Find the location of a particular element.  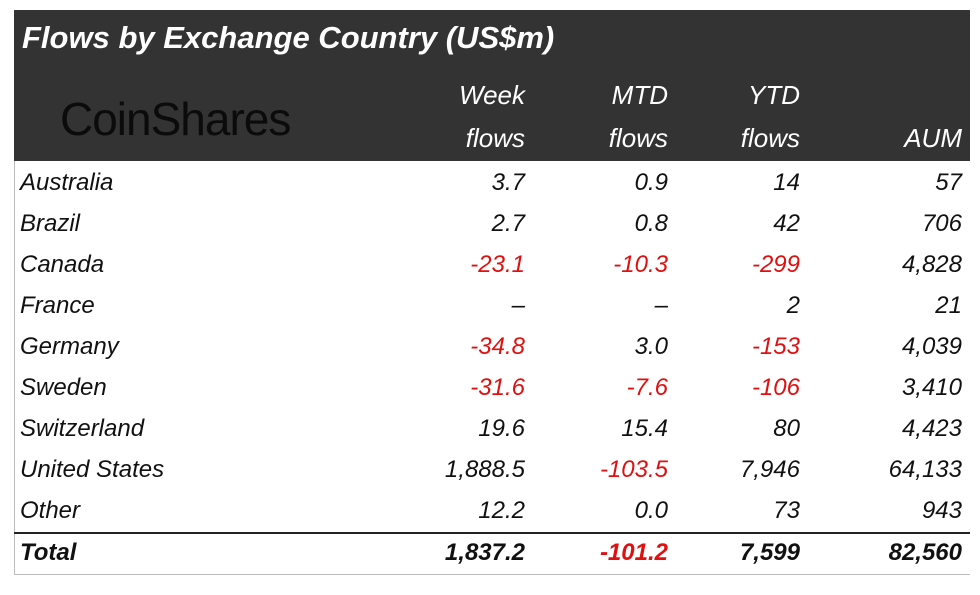

cell-value: 14 is located at coordinates (786, 182).